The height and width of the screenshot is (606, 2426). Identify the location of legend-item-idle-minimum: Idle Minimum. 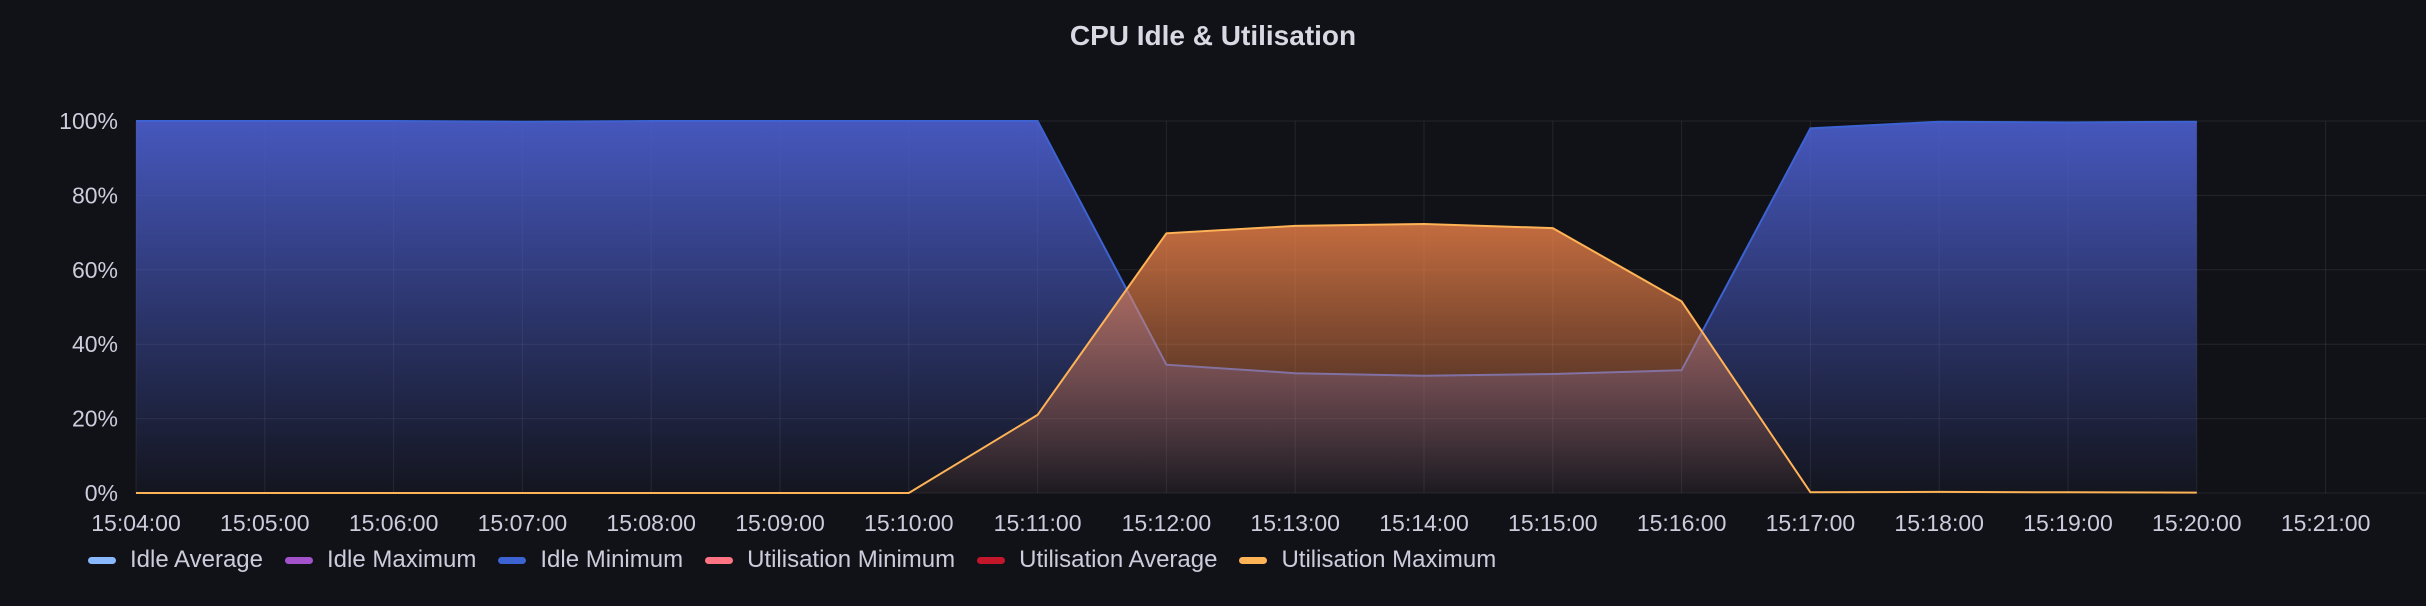
(590, 560).